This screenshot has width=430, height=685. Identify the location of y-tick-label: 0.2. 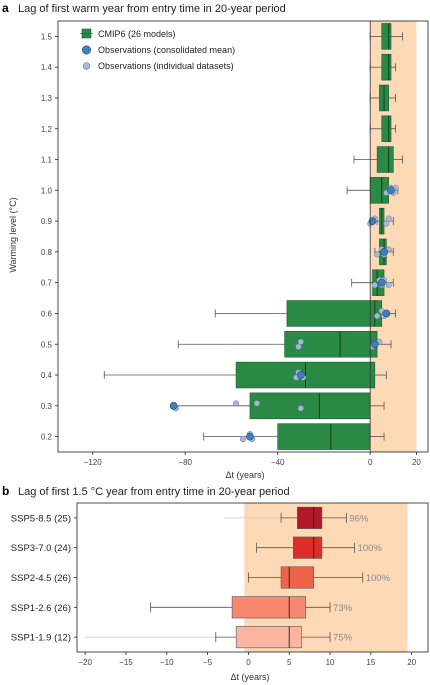
(47, 437).